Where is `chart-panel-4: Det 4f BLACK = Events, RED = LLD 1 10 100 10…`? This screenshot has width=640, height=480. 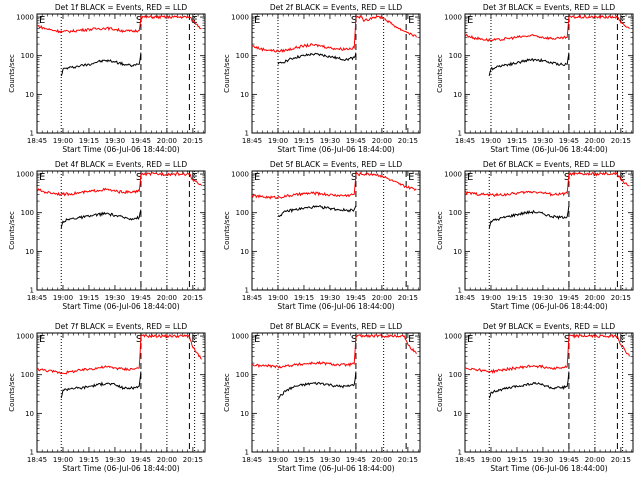 chart-panel-4: Det 4f BLACK = Events, RED = LLD 1 10 100 10… is located at coordinates (107, 235).